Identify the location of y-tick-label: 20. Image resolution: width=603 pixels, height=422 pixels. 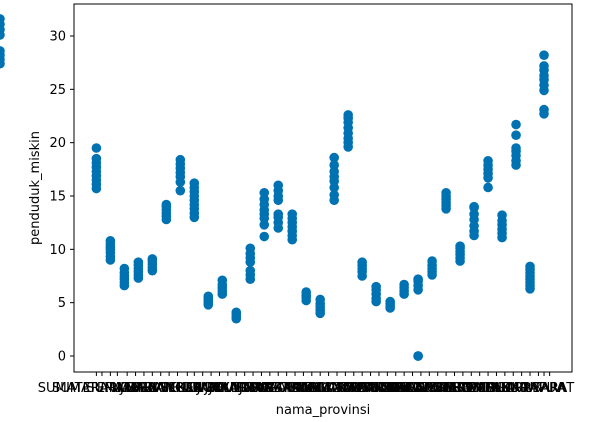
(57, 143).